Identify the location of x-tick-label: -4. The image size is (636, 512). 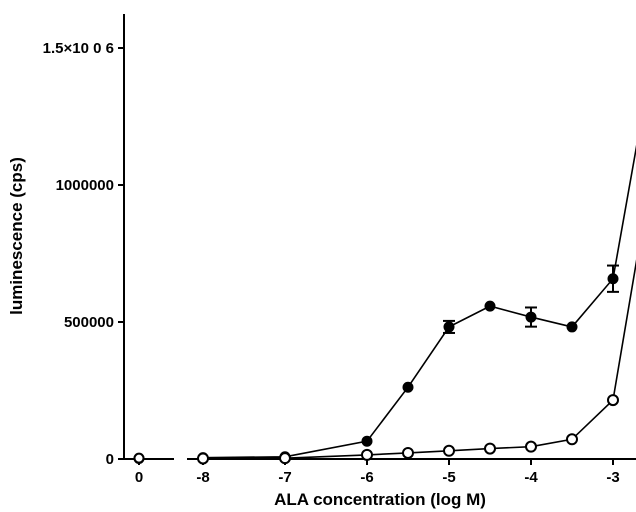
(531, 477).